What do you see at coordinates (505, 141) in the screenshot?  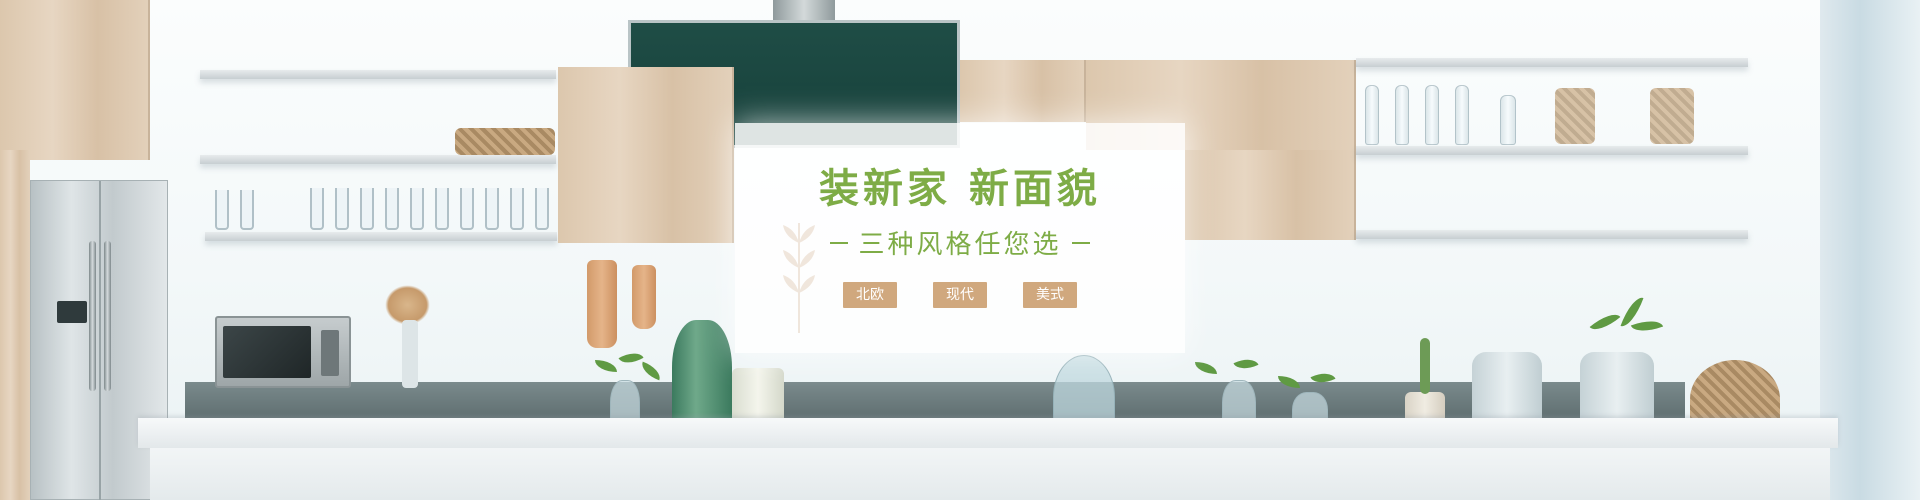 I see `storage-baskets` at bounding box center [505, 141].